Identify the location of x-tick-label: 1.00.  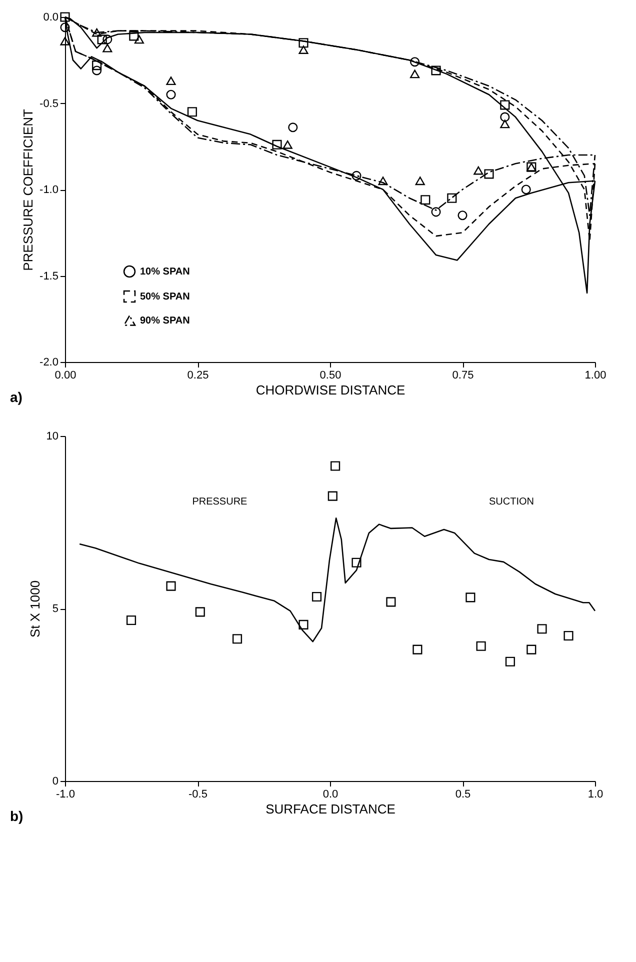
(595, 376).